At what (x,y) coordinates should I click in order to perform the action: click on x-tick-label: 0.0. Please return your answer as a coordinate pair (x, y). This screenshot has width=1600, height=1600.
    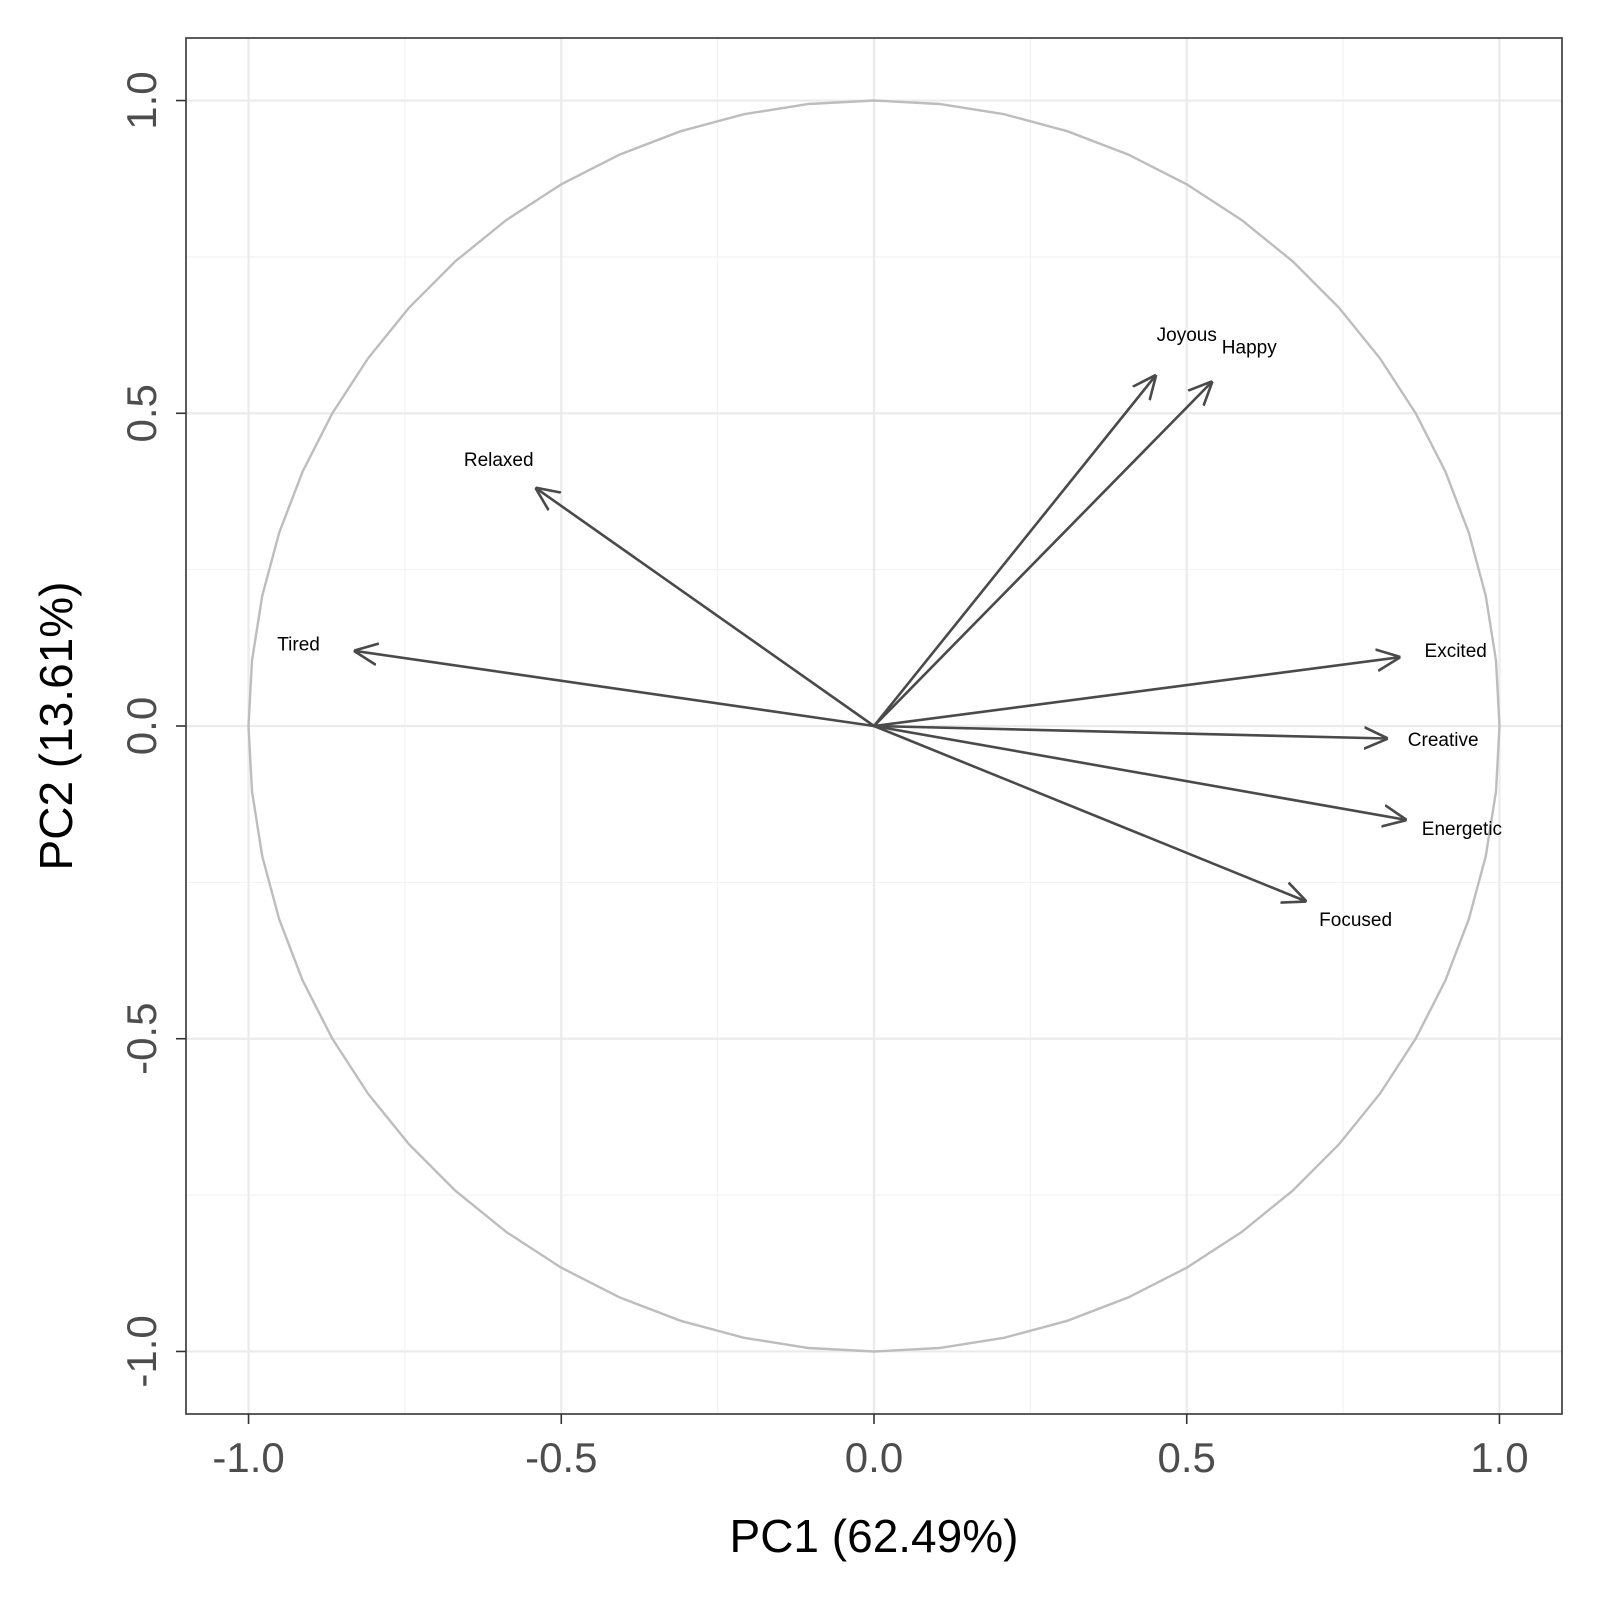
    Looking at the image, I should click on (874, 1457).